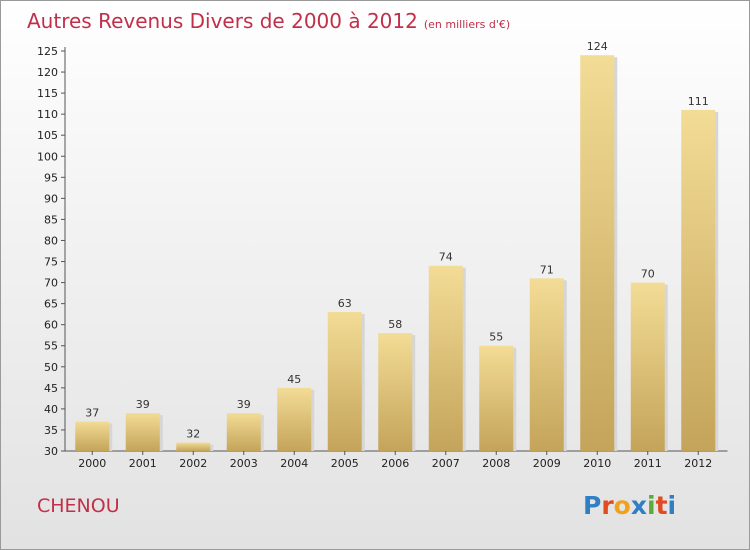  I want to click on data-label: 70, so click(648, 274).